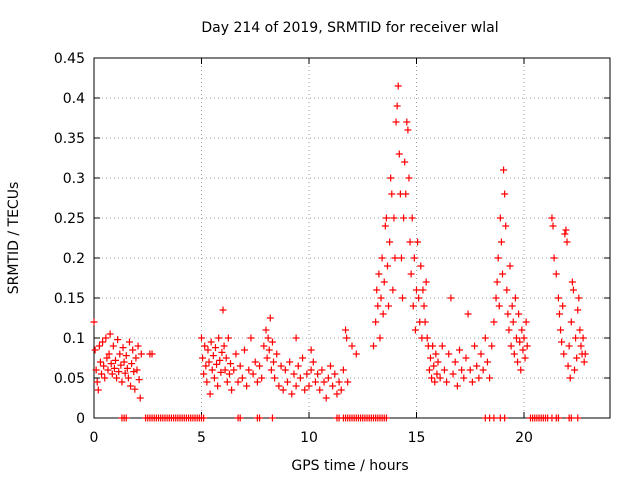 The height and width of the screenshot is (480, 640). What do you see at coordinates (74, 179) in the screenshot?
I see `y-tick-label: 0.3` at bounding box center [74, 179].